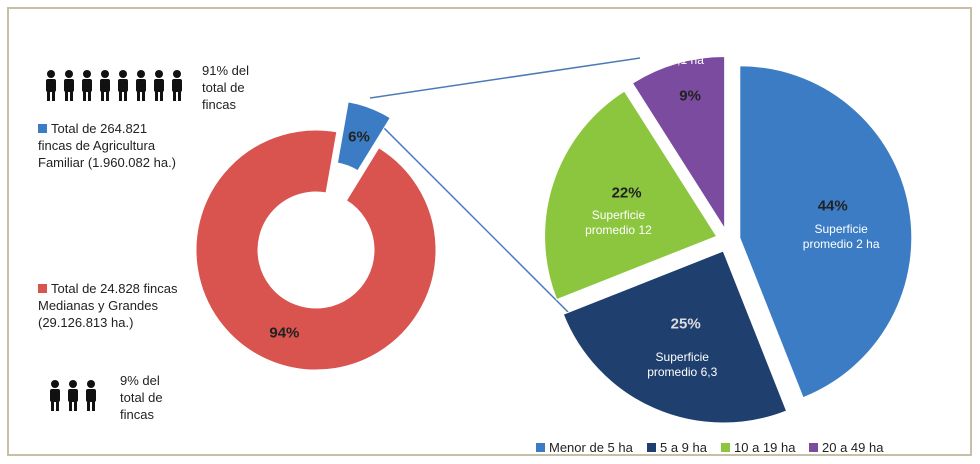 The width and height of the screenshot is (980, 464). What do you see at coordinates (141, 397) in the screenshot?
I see `annotation: 9% del total de fincas` at bounding box center [141, 397].